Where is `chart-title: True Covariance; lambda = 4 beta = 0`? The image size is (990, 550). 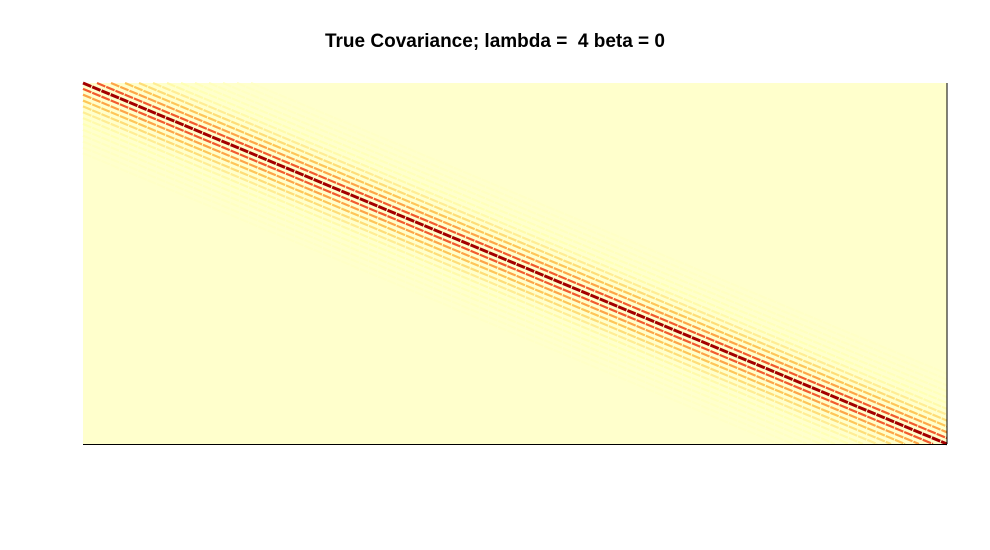 chart-title: True Covariance; lambda = 4 beta = 0 is located at coordinates (495, 41).